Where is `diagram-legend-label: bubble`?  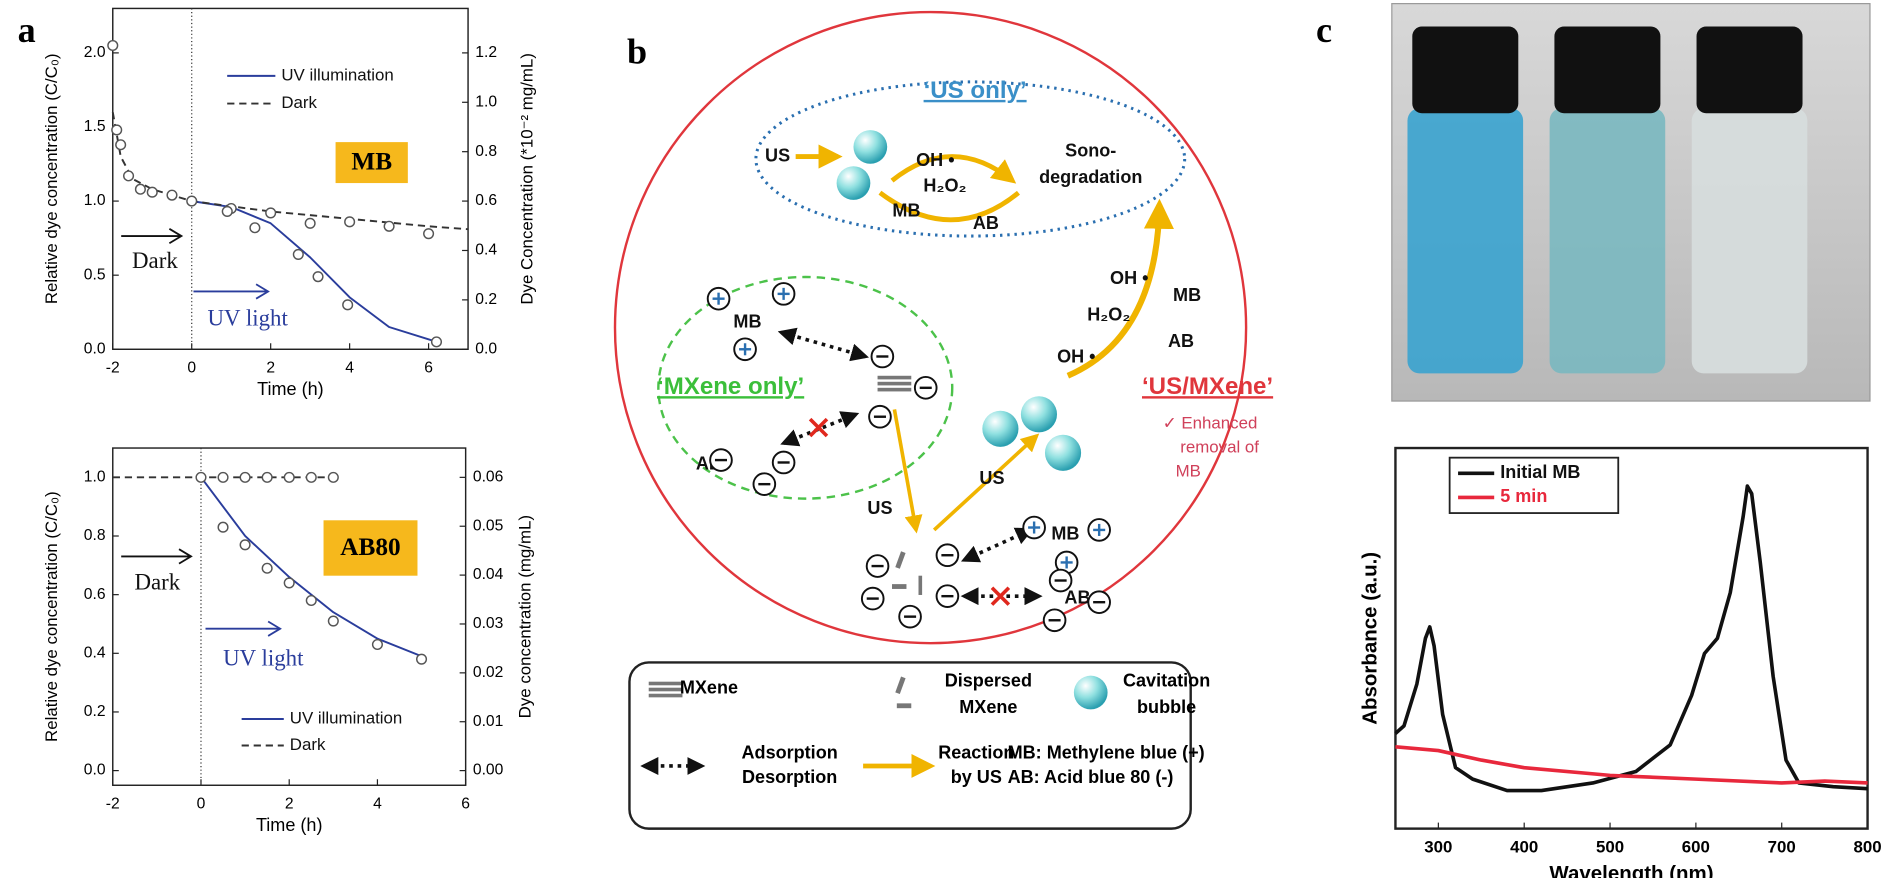
diagram-legend-label: bubble is located at coordinates (1166, 707).